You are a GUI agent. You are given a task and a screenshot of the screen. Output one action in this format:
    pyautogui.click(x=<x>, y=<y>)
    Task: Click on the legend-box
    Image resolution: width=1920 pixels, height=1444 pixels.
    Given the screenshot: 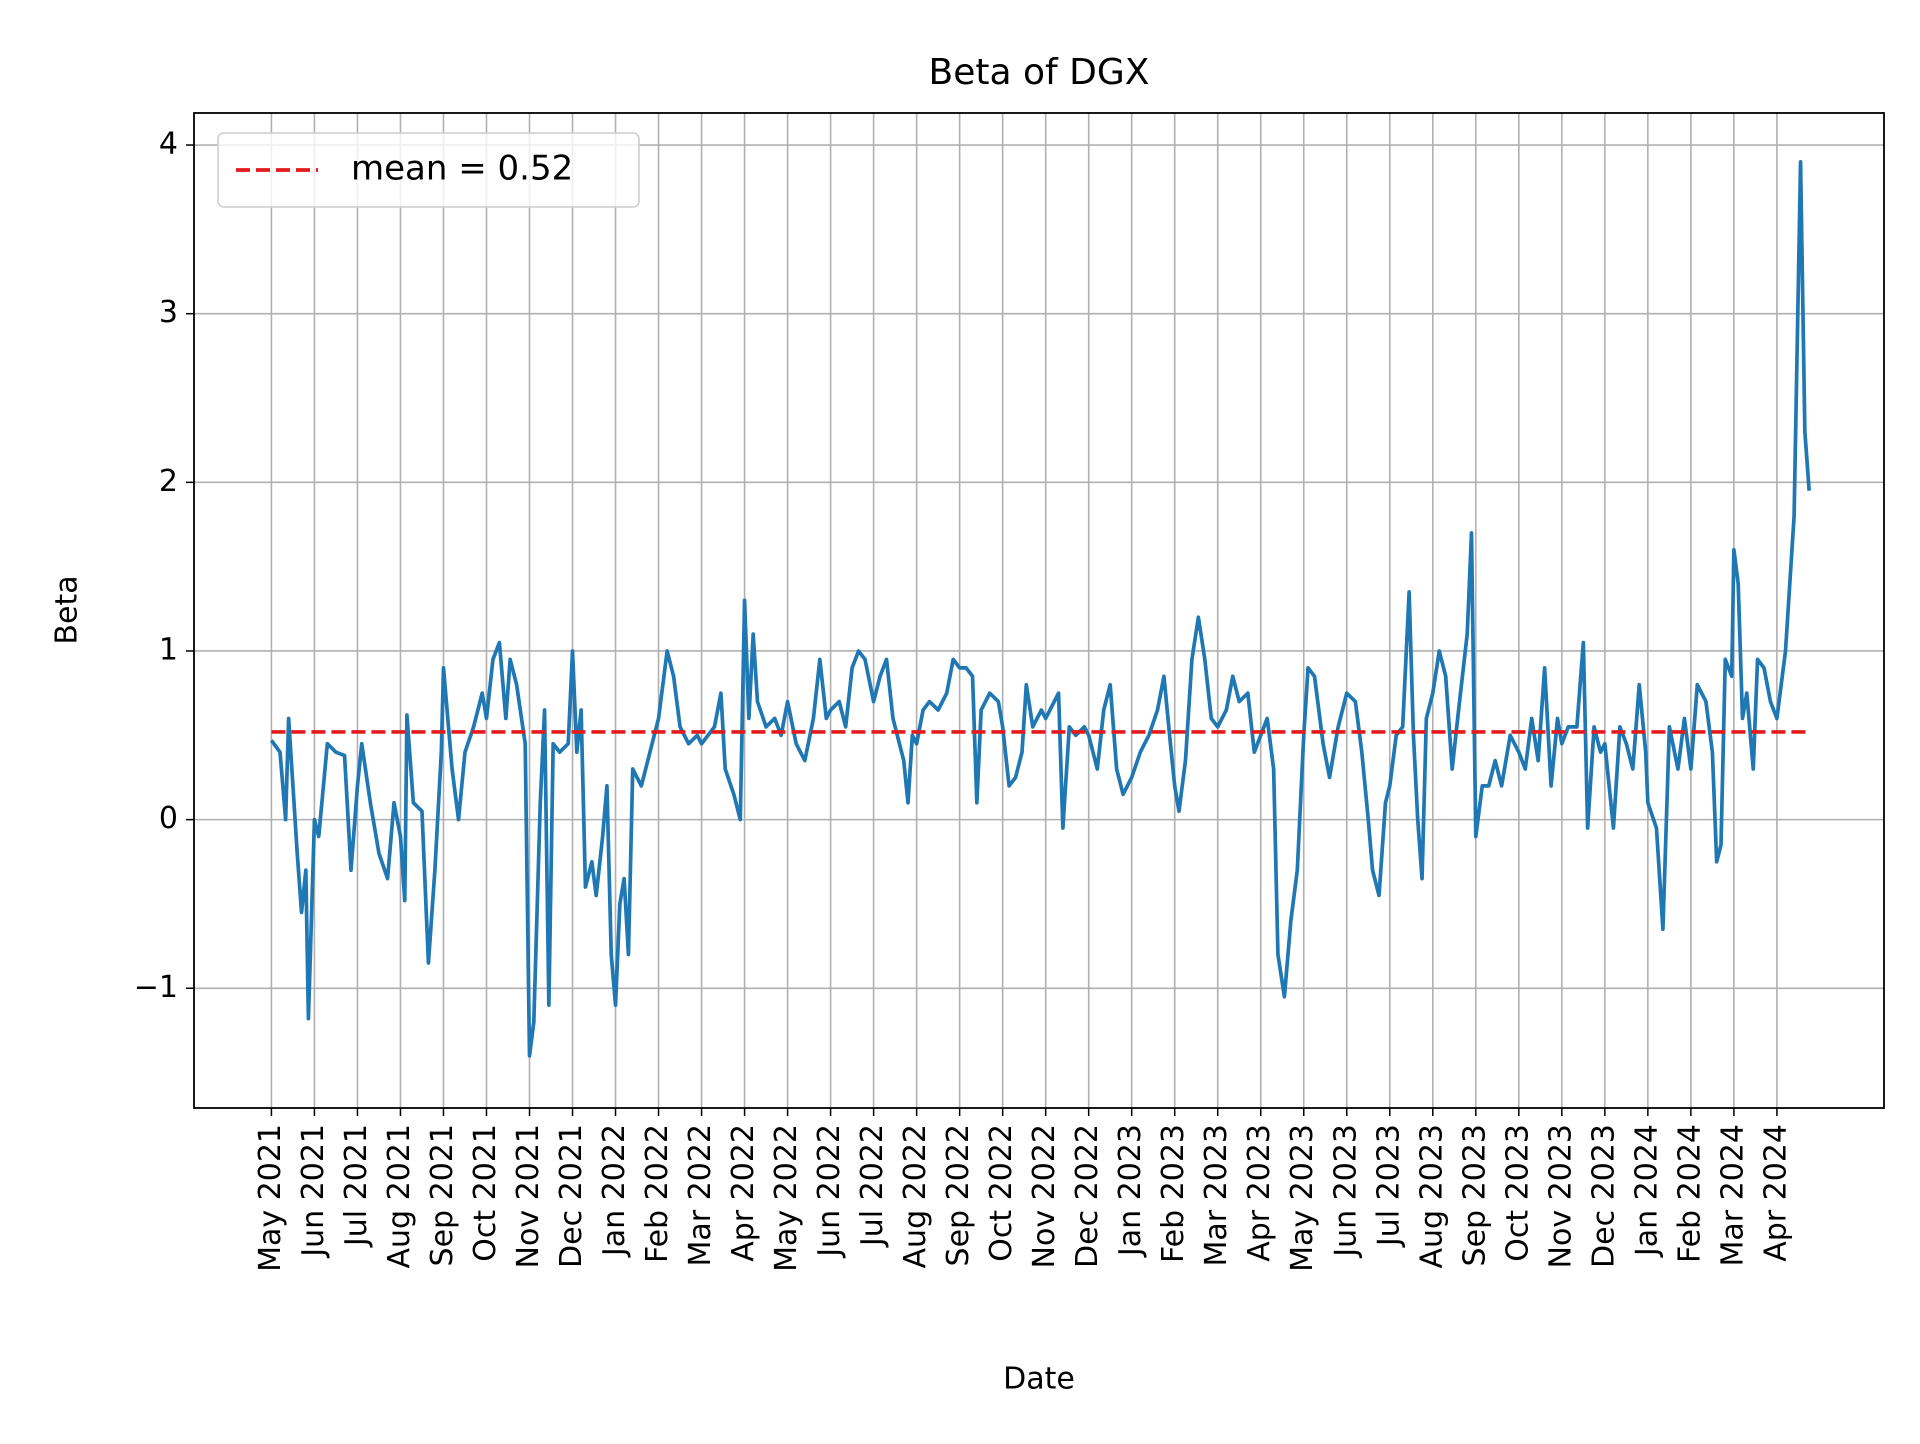 What is the action you would take?
    pyautogui.click(x=428, y=170)
    